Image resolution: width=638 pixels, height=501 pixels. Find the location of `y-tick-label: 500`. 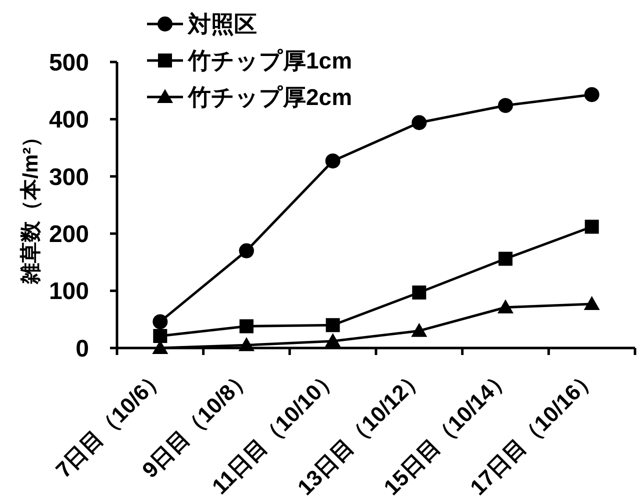

y-tick-label: 500 is located at coordinates (68, 62).